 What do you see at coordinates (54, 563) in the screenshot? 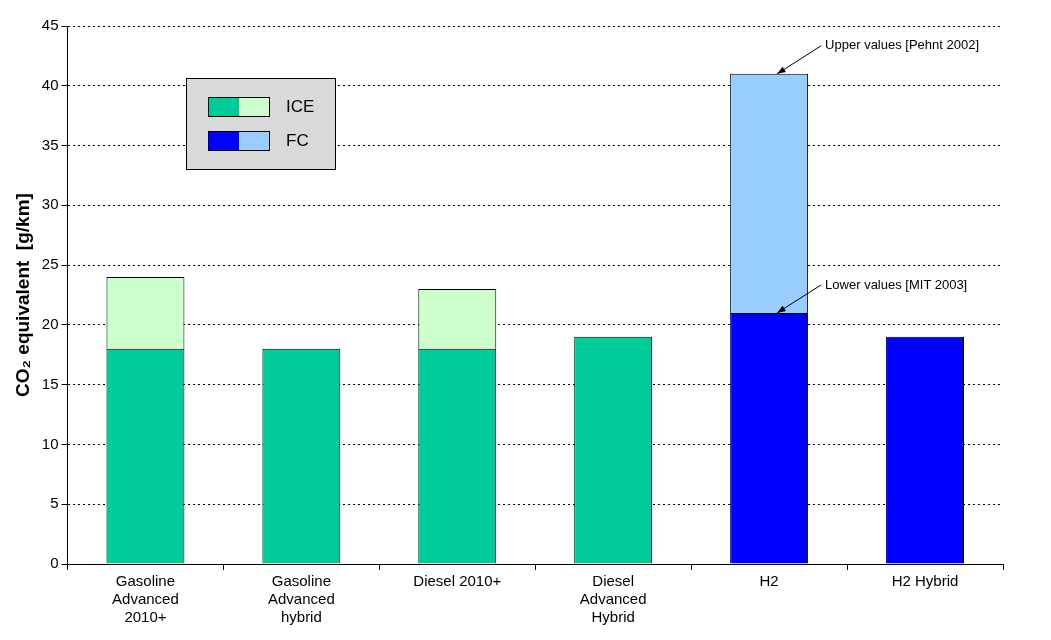
I see `y-tick-label: 0` at bounding box center [54, 563].